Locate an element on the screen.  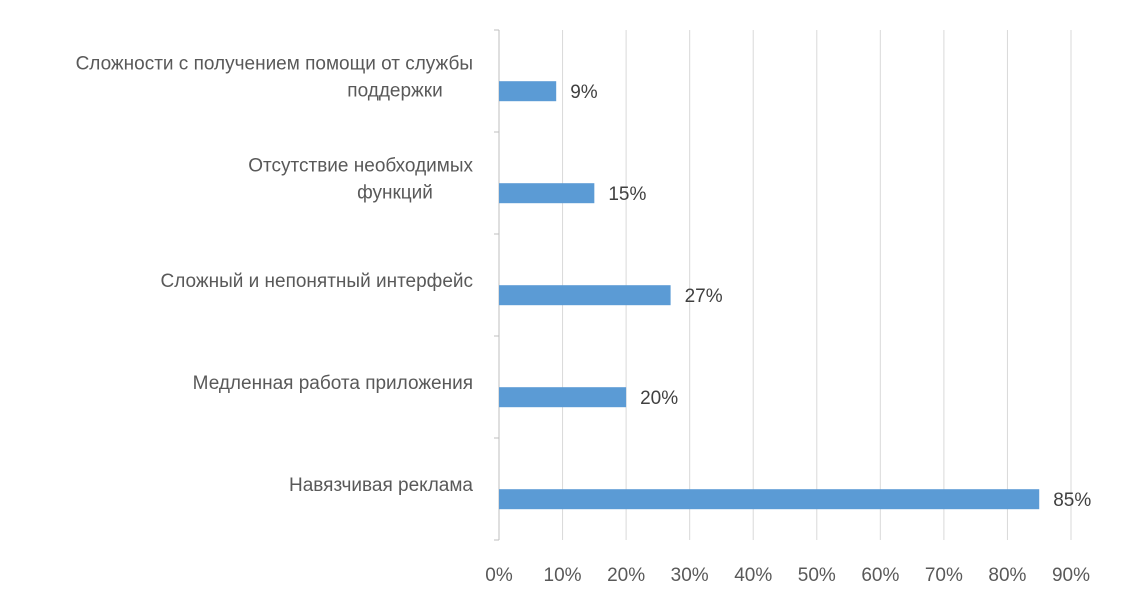
x-tick-label: 10% is located at coordinates (563, 575).